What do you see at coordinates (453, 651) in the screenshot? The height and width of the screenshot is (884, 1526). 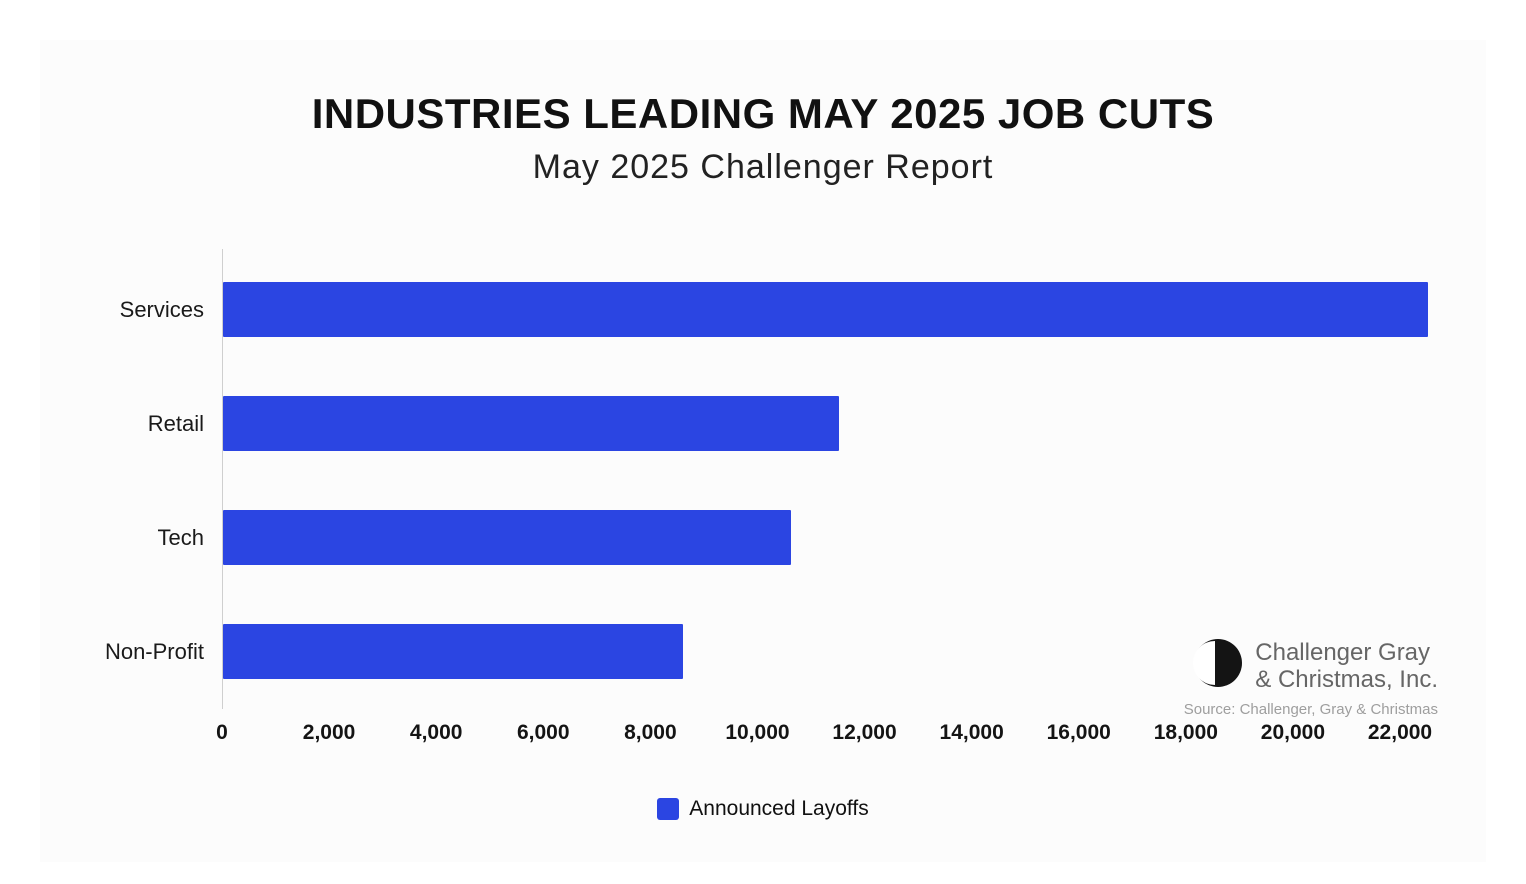 I see `bar-non-profit` at bounding box center [453, 651].